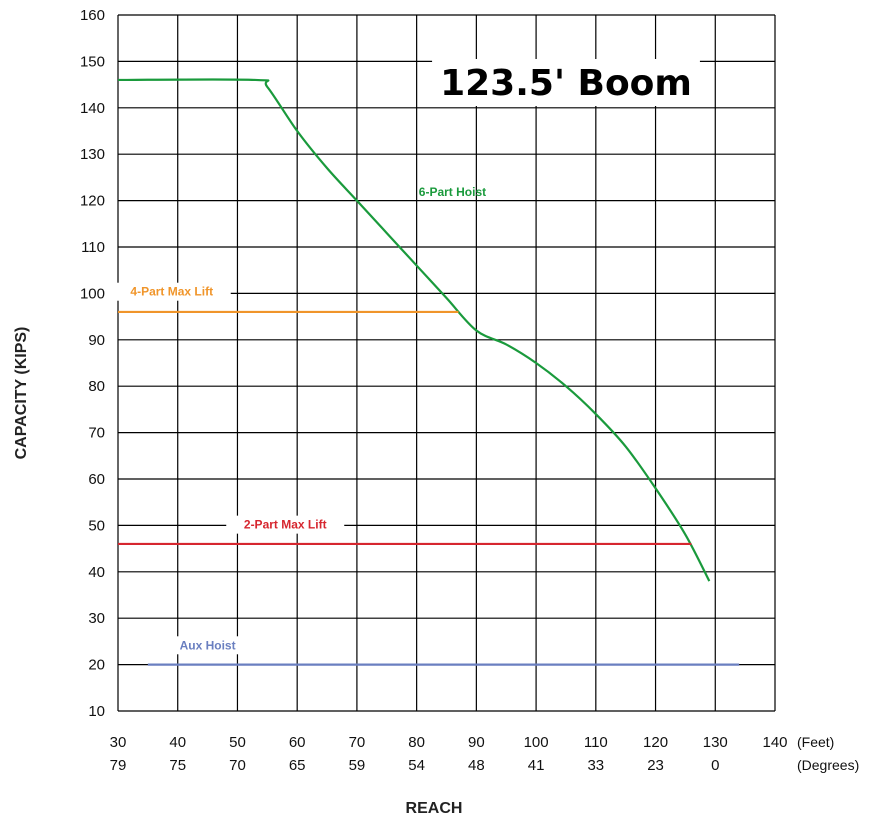 This screenshot has height=823, width=869. I want to click on series-label: Aux Hoist, so click(208, 645).